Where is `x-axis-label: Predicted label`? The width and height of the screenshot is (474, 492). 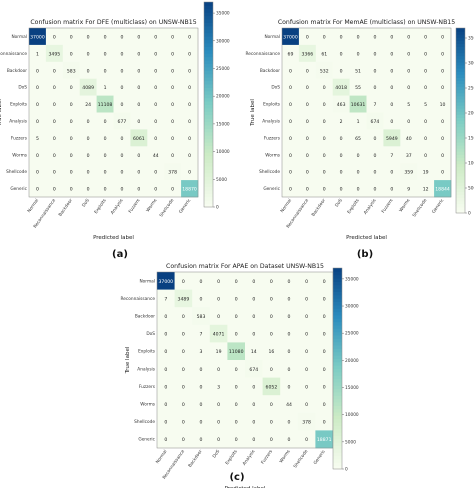
x-axis-label: Predicted label is located at coordinates (366, 238).